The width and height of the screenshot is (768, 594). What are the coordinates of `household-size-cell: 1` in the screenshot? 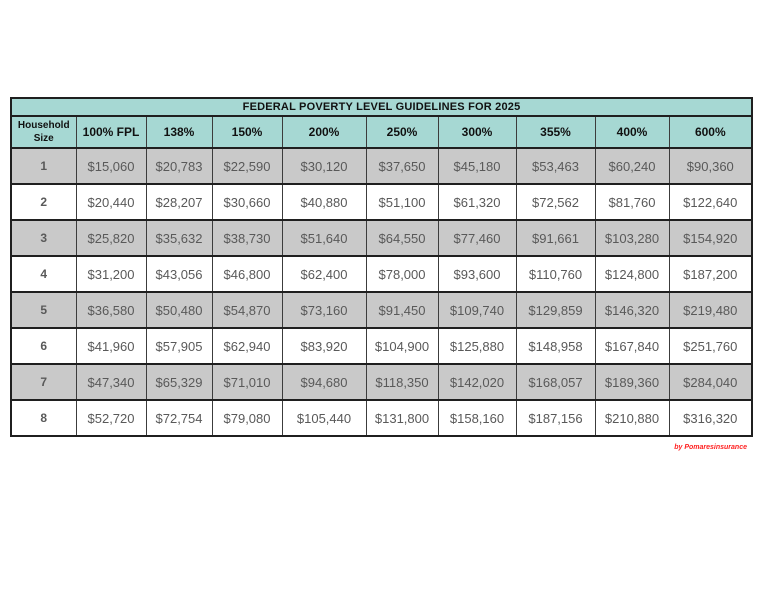 It's located at (43, 166).